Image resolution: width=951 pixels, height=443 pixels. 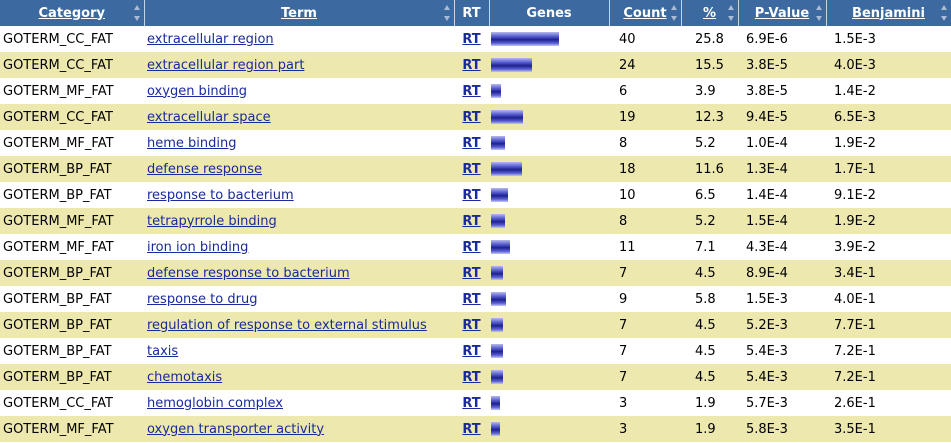 I want to click on term-link: response to bacterium, so click(x=220, y=195).